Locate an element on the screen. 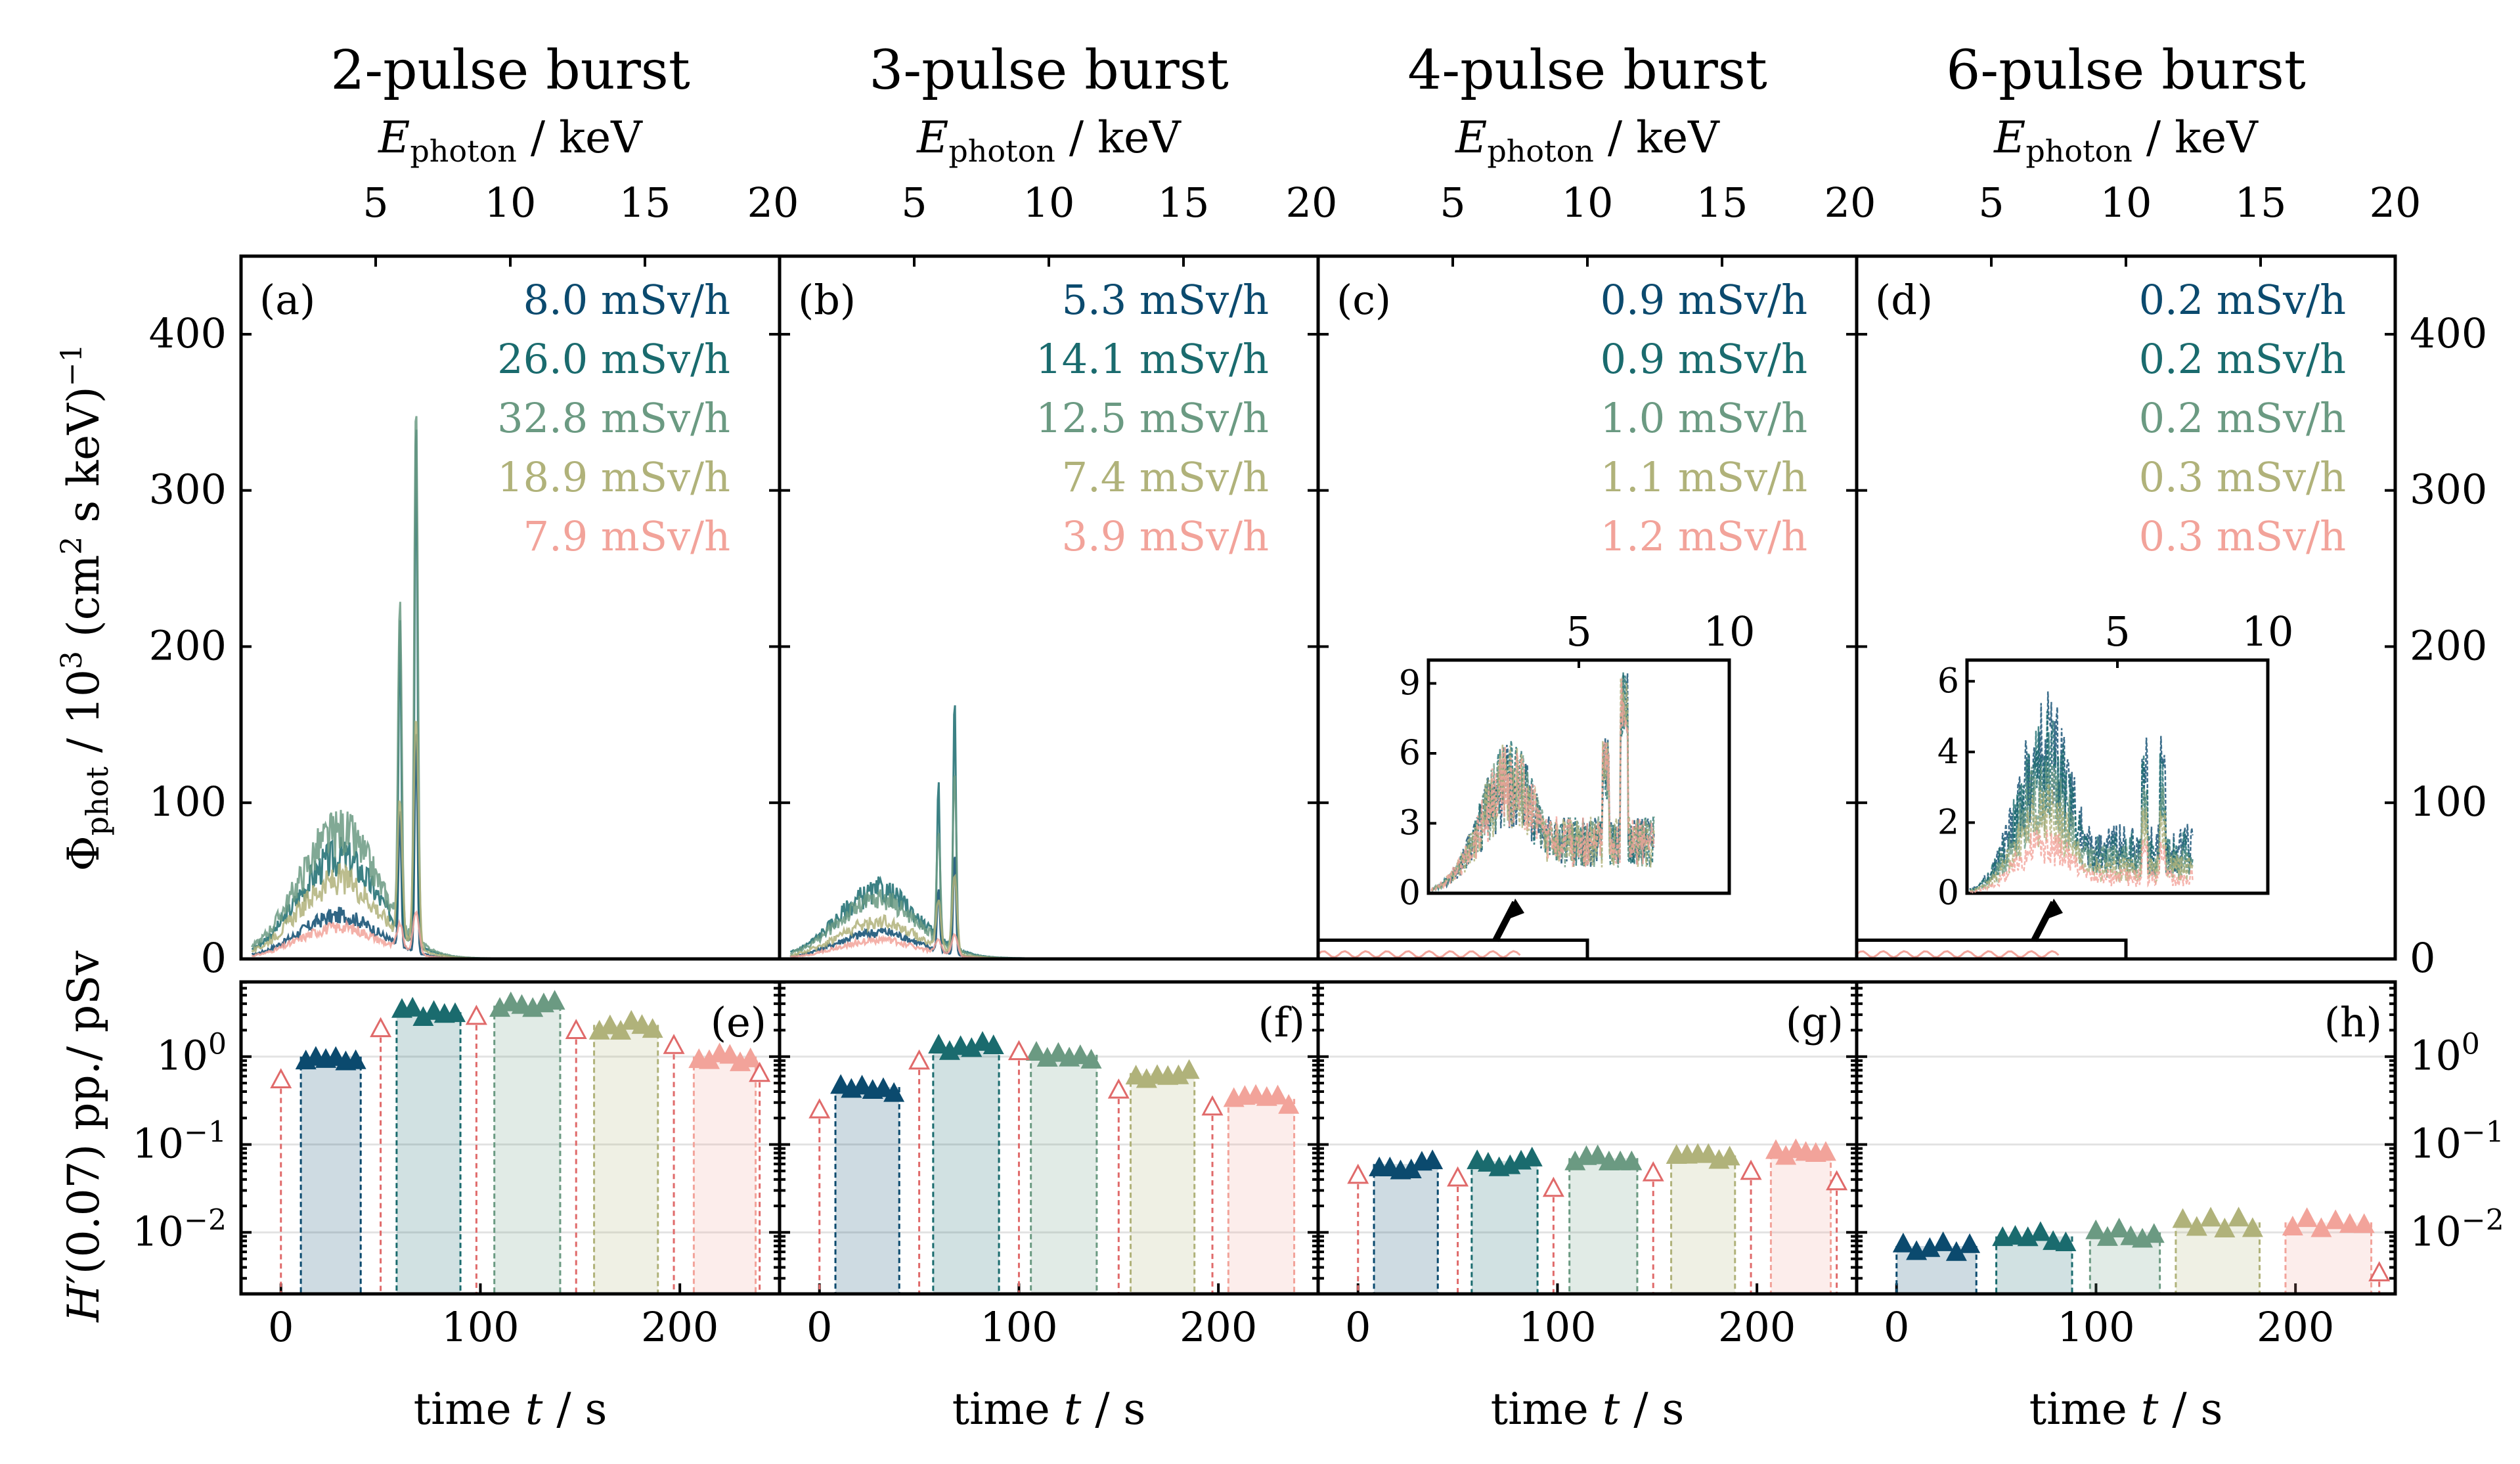 The height and width of the screenshot is (1464, 2520). y-tick-label: 10⁻² is located at coordinates (179, 1229).